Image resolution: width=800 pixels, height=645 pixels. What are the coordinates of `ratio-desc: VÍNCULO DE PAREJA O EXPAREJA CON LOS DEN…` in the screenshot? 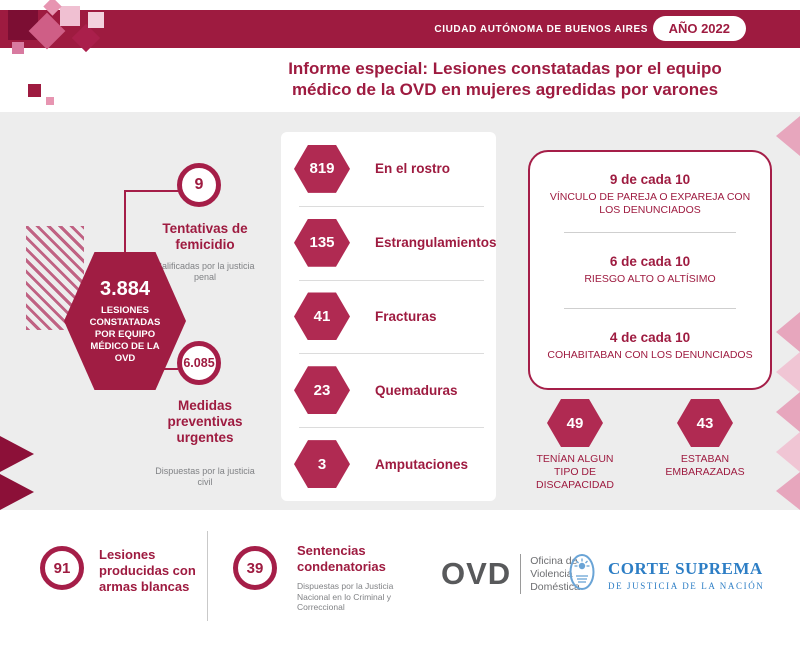 It's located at (650, 203).